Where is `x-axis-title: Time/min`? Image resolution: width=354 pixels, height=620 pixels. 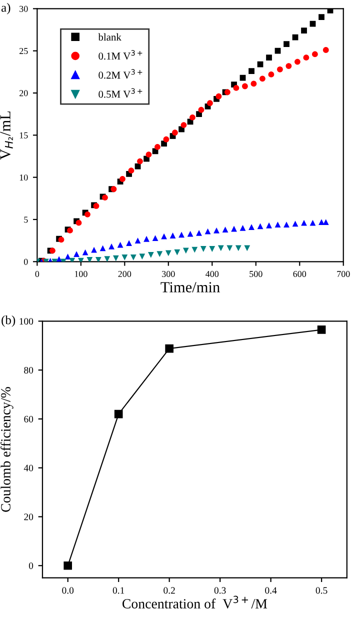
x-axis-title: Time/min is located at coordinates (190, 287).